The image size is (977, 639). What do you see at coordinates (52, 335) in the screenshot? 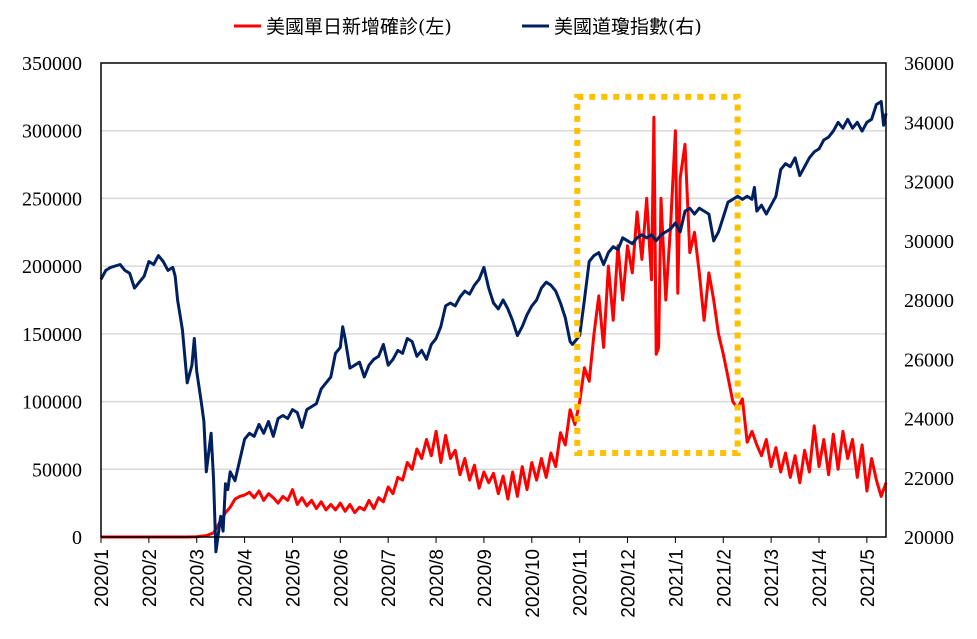
I see `y-left-tick-label: 150000` at bounding box center [52, 335].